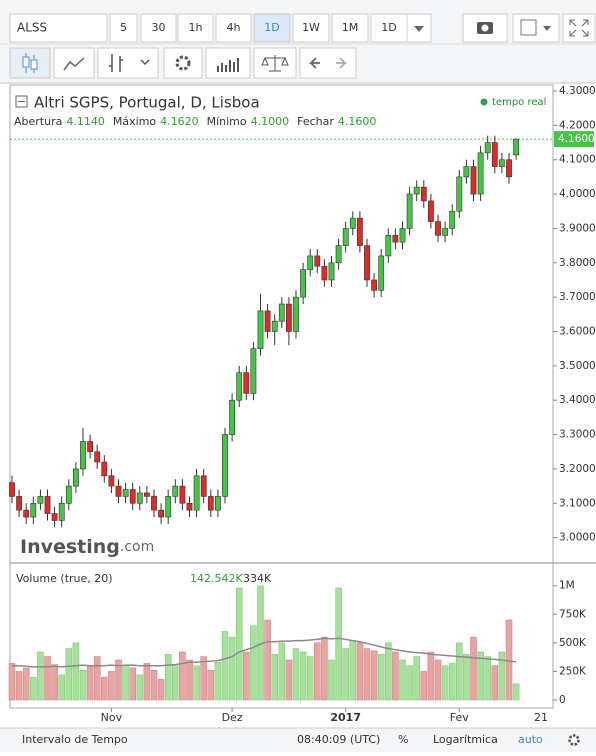  I want to click on tool-buttons, so click(183, 63).